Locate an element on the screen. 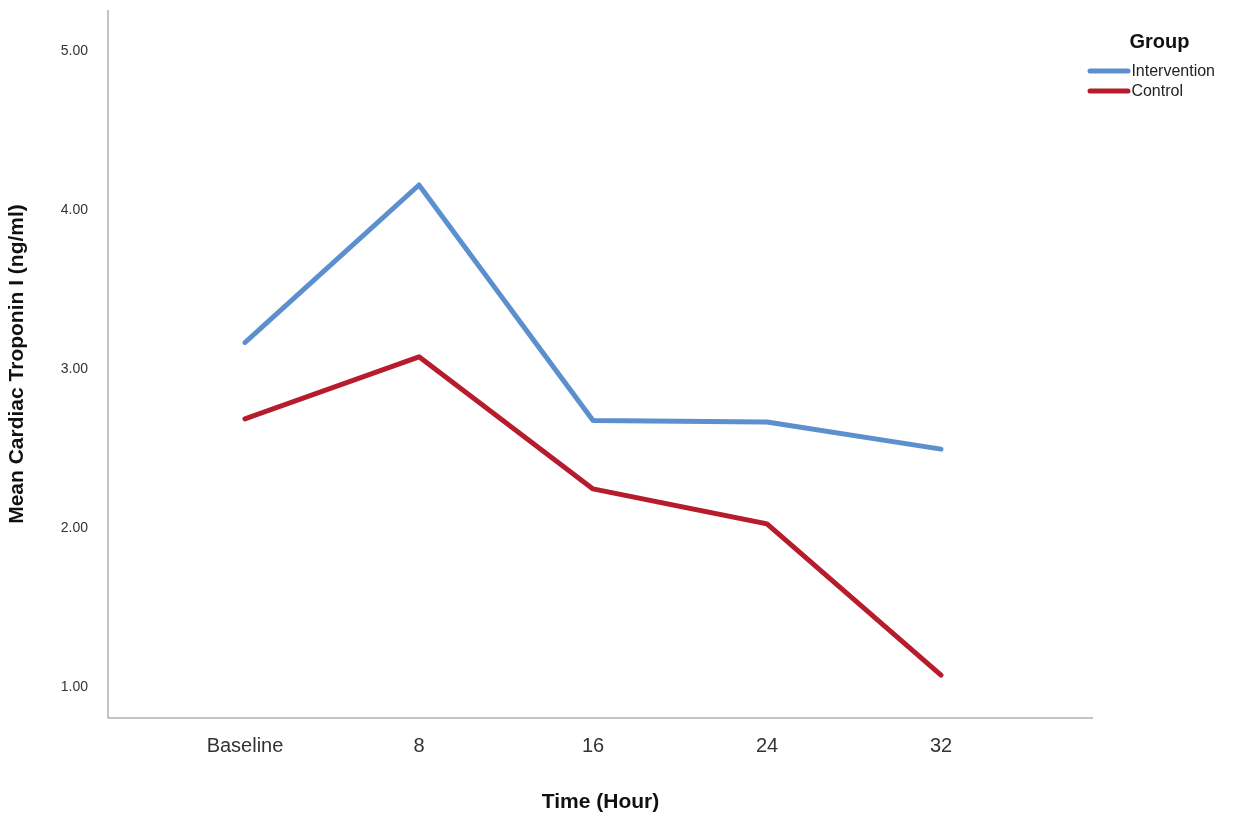 The width and height of the screenshot is (1241, 840). legend-label: Control is located at coordinates (1157, 91).